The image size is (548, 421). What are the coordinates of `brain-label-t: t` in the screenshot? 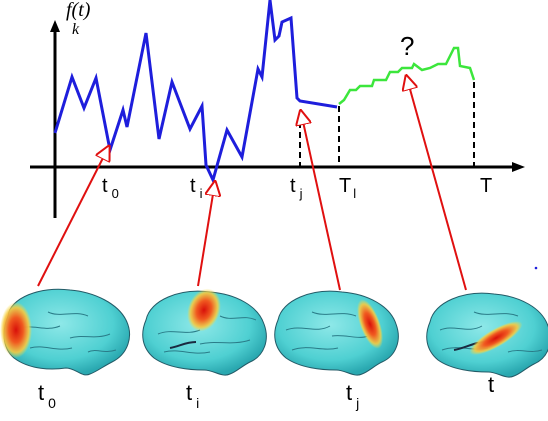 It's located at (491, 384).